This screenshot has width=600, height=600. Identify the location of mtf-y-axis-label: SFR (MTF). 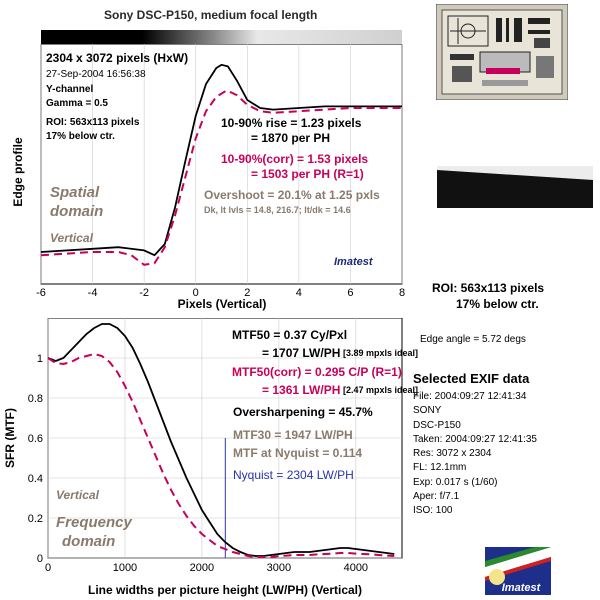
(10, 438).